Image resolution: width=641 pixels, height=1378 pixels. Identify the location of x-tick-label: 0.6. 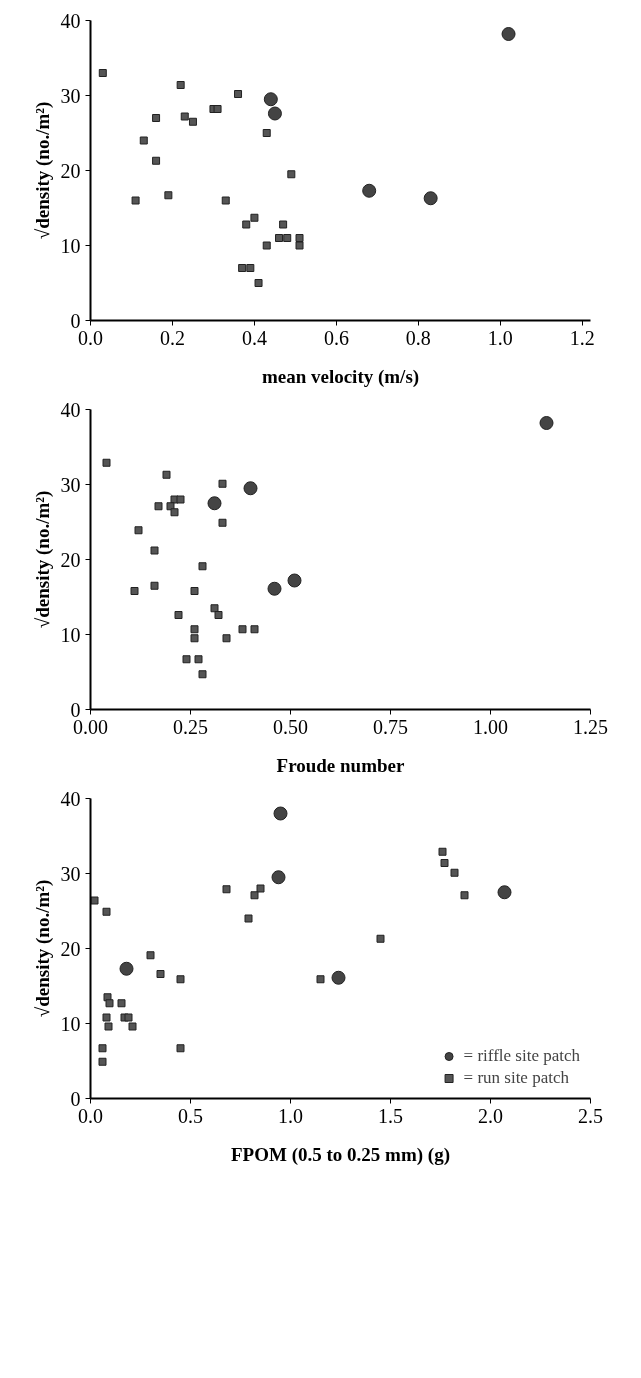
(336, 337).